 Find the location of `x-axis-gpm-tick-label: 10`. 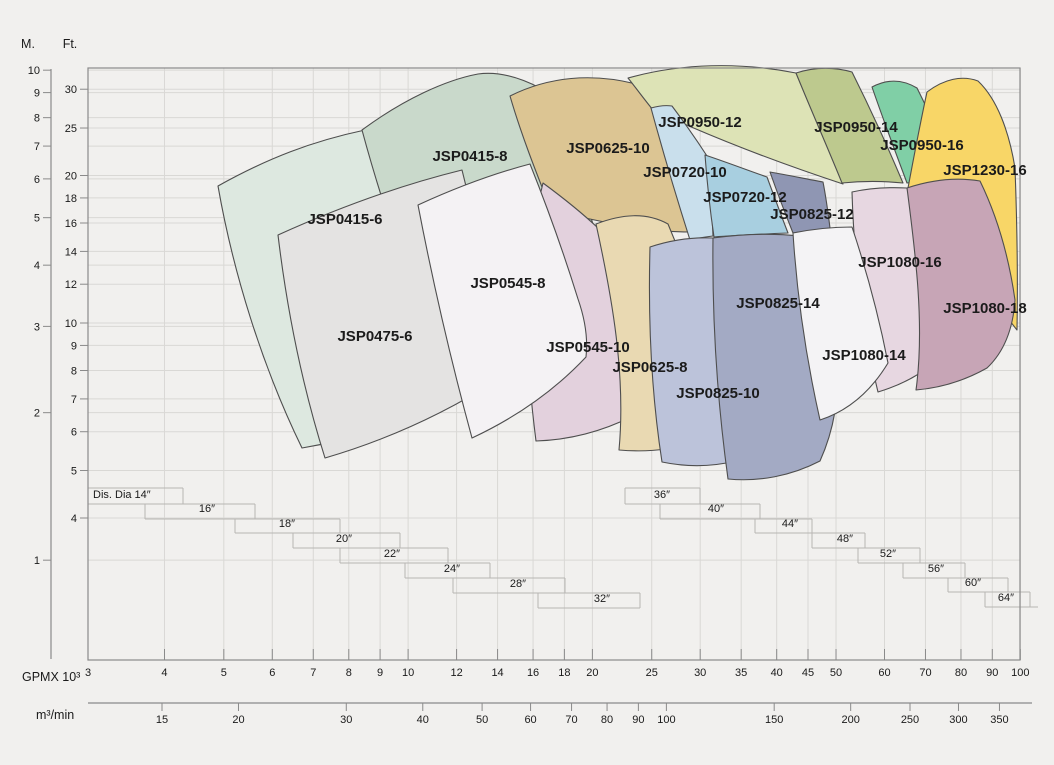

x-axis-gpm-tick-label: 10 is located at coordinates (408, 673).